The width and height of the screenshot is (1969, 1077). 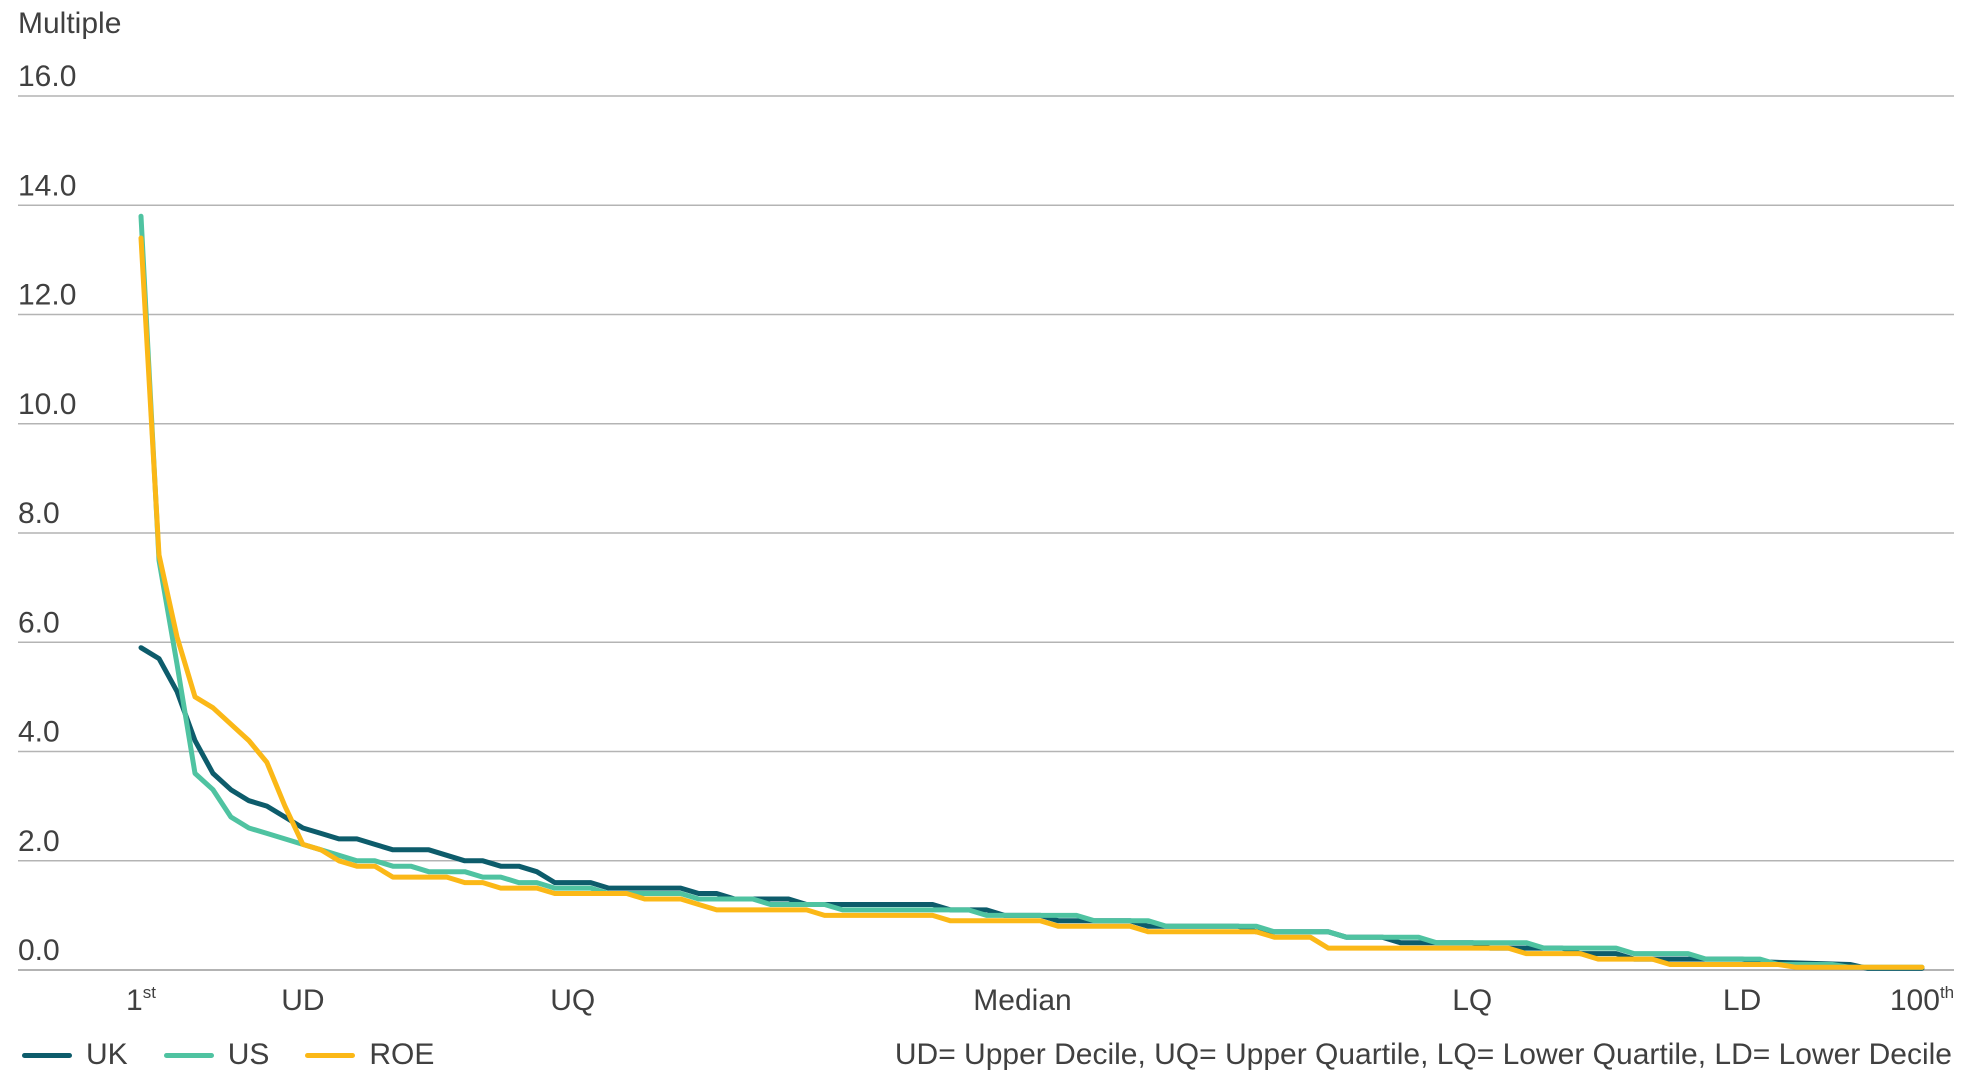 I want to click on x-tick-label: Median, so click(x=1022, y=1000).